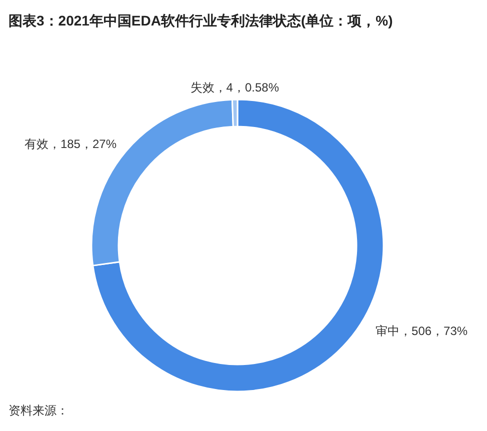 The height and width of the screenshot is (431, 487). I want to click on slice-label: 失效，4，0.58%, so click(235, 87).